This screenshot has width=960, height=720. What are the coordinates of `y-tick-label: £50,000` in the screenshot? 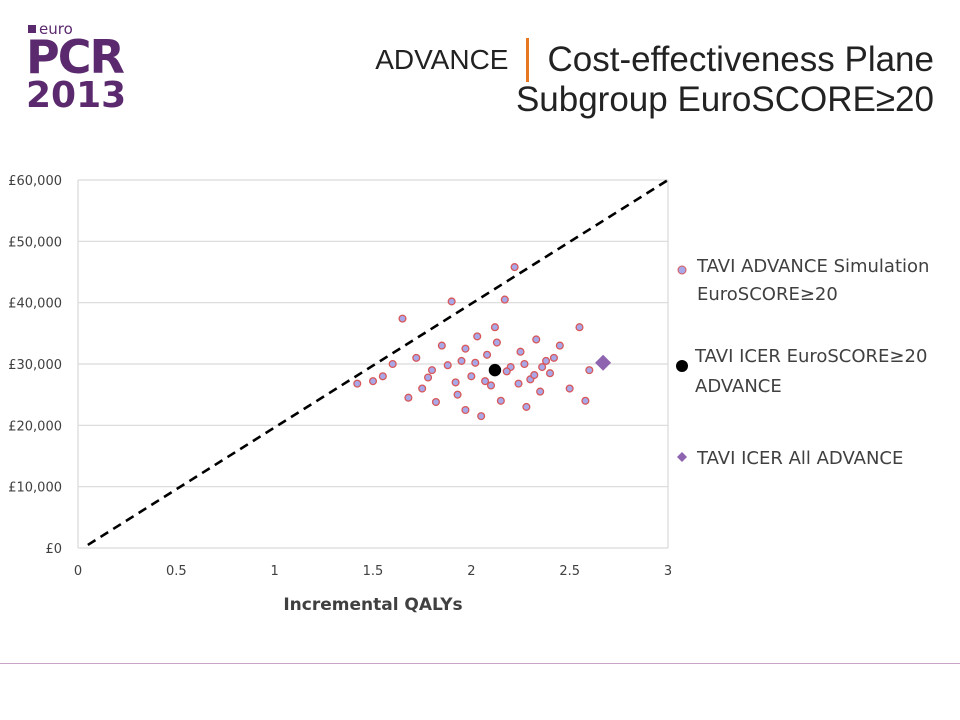 It's located at (35, 242).